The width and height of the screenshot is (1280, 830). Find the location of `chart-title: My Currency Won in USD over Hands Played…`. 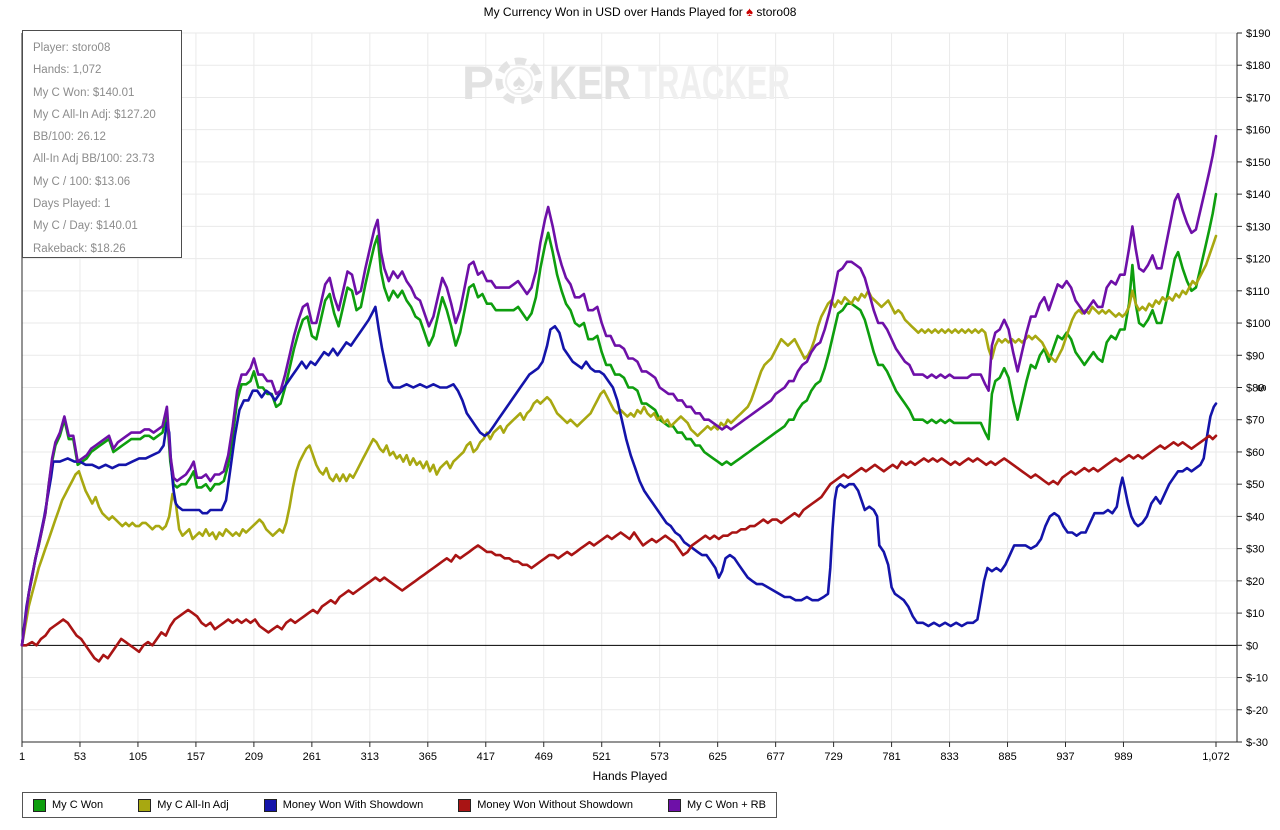

chart-title: My Currency Won in USD over Hands Played… is located at coordinates (640, 11).